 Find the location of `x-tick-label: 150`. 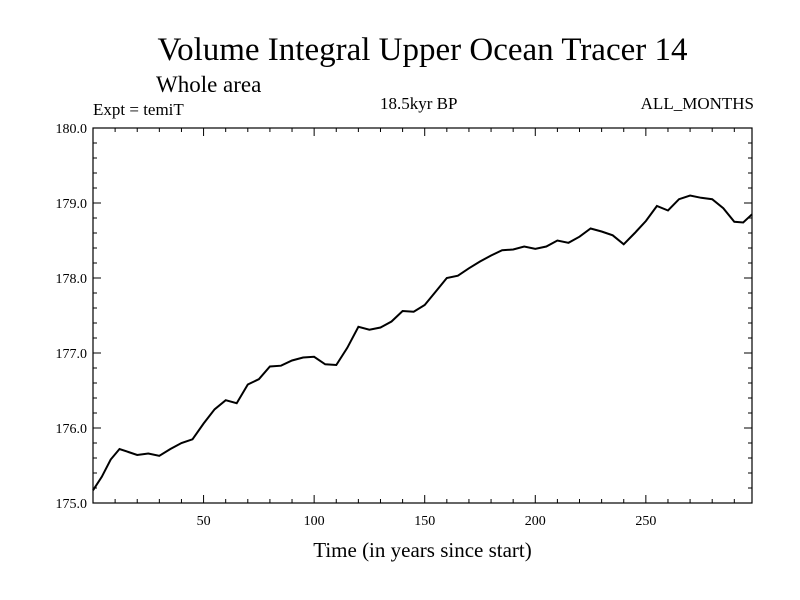

x-tick-label: 150 is located at coordinates (424, 521).